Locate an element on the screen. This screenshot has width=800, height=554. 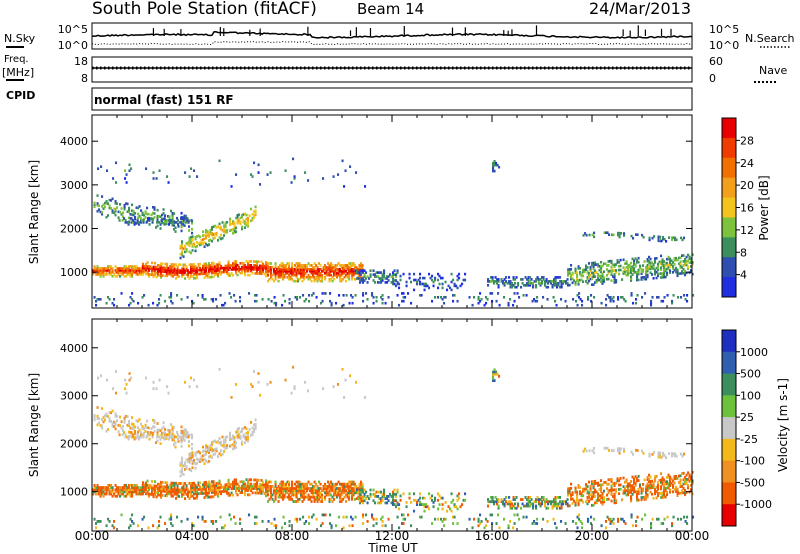
freq-panel: Freq. [MHz] 18 8 60 0 Nave is located at coordinates (394, 69).